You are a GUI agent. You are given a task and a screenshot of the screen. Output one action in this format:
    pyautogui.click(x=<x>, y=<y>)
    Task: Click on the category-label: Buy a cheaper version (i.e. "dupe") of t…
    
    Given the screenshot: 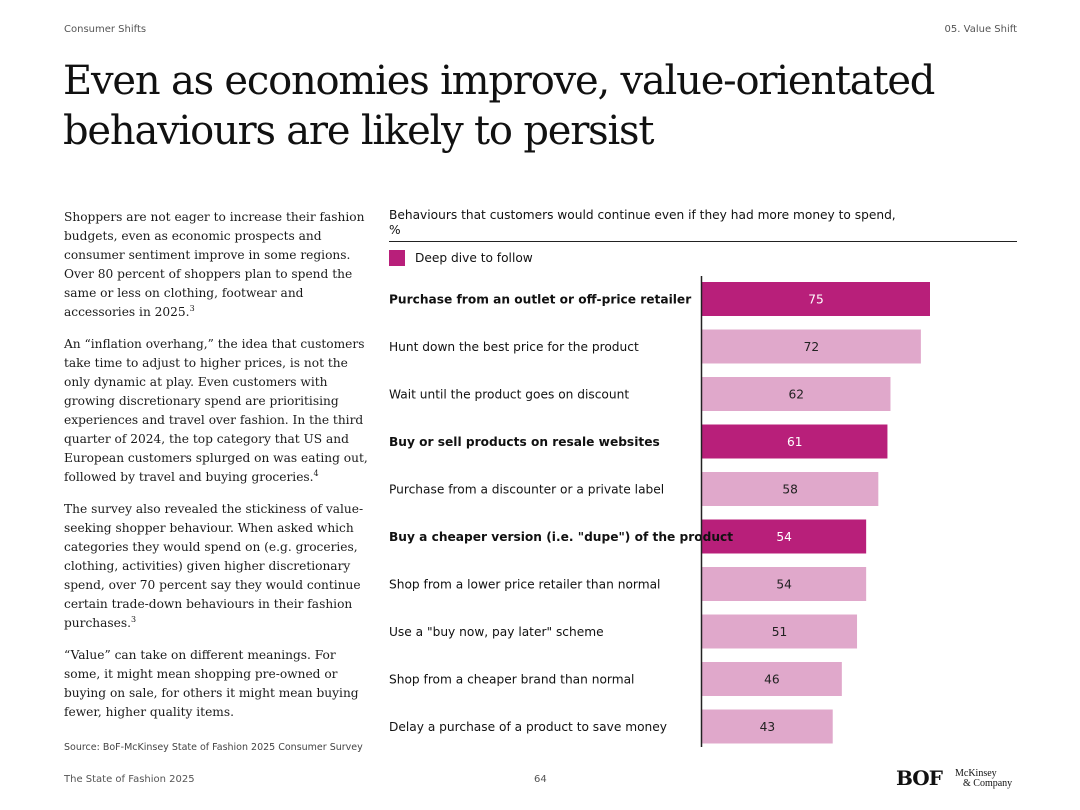 What is the action you would take?
    pyautogui.click(x=561, y=537)
    